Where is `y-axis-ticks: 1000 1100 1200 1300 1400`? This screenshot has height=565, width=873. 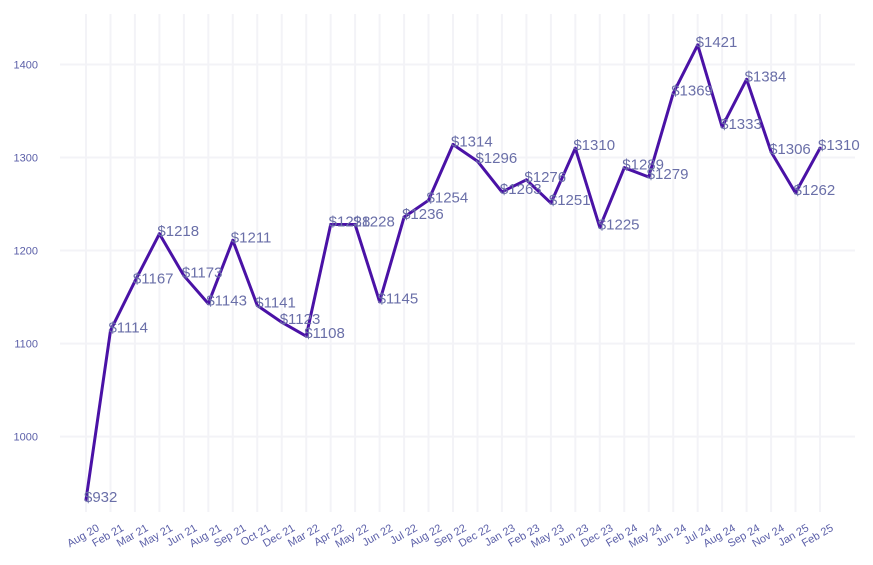 y-axis-ticks: 1000 1100 1200 1300 1400 is located at coordinates (26, 251).